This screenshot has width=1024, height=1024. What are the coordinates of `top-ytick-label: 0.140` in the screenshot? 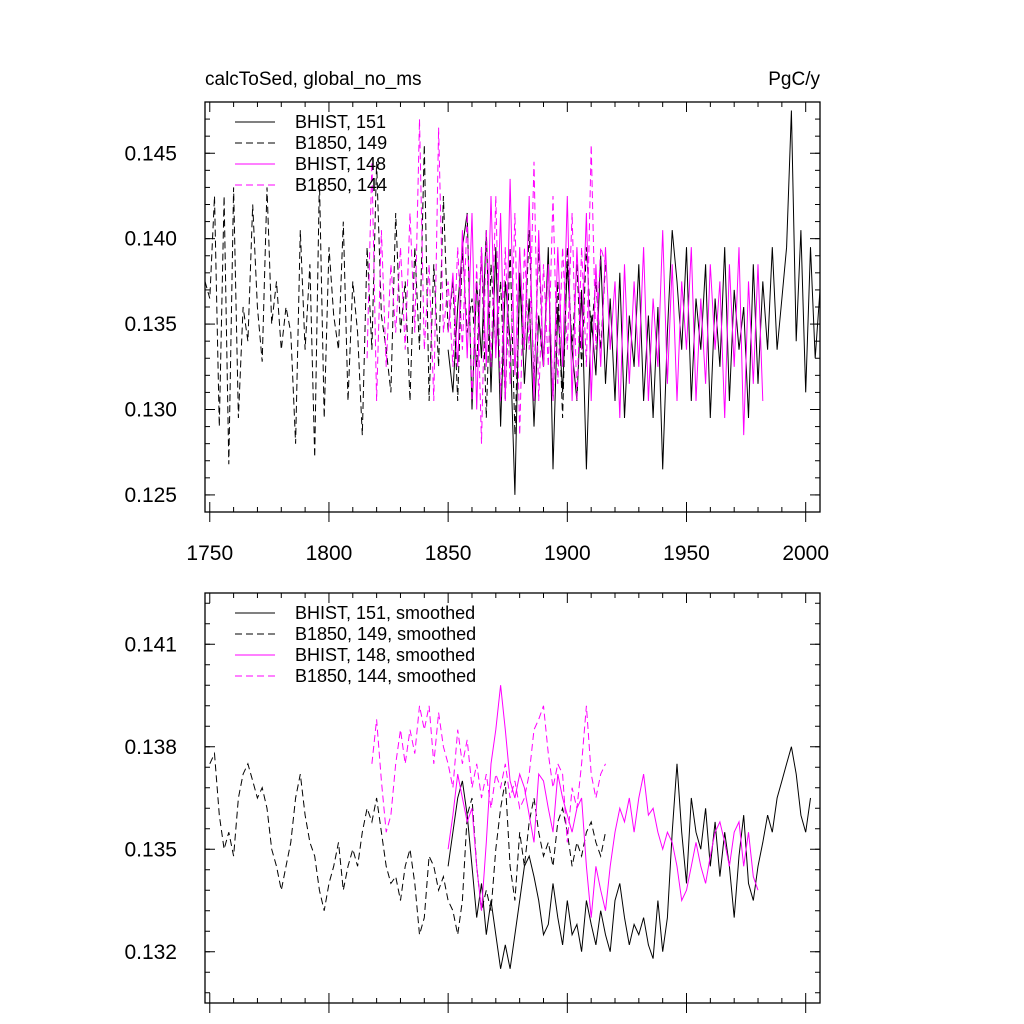 It's located at (150, 239).